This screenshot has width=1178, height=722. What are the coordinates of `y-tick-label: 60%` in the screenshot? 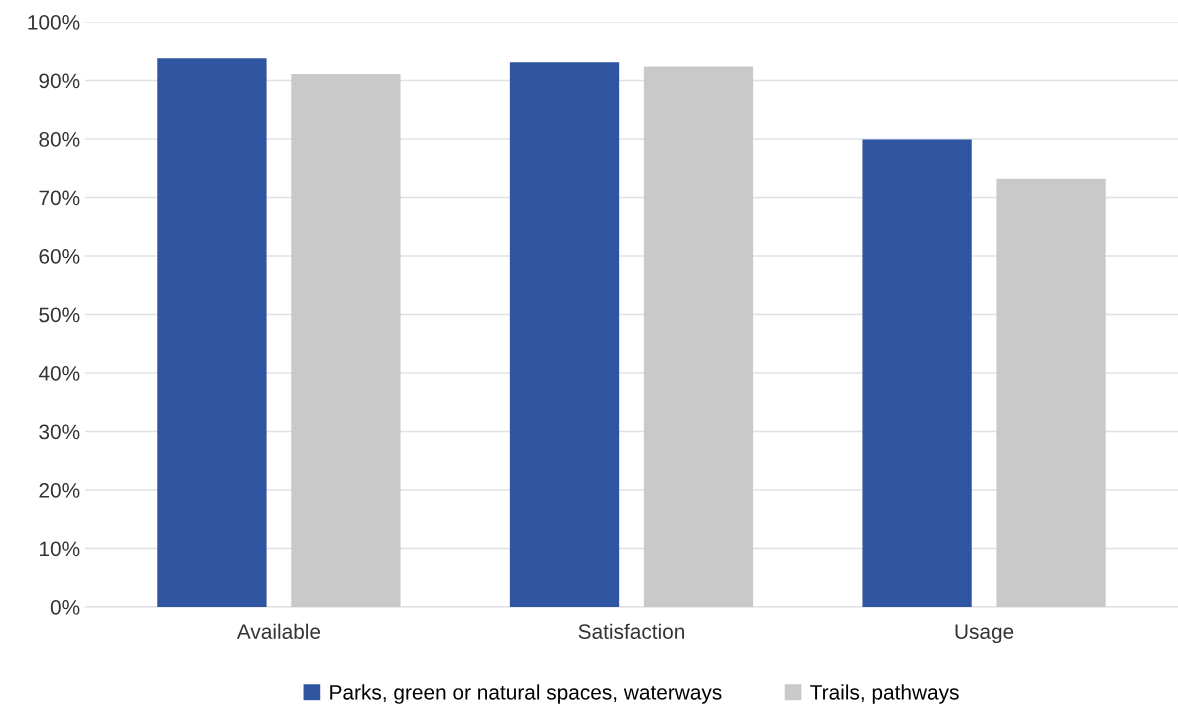 It's located at (59, 256).